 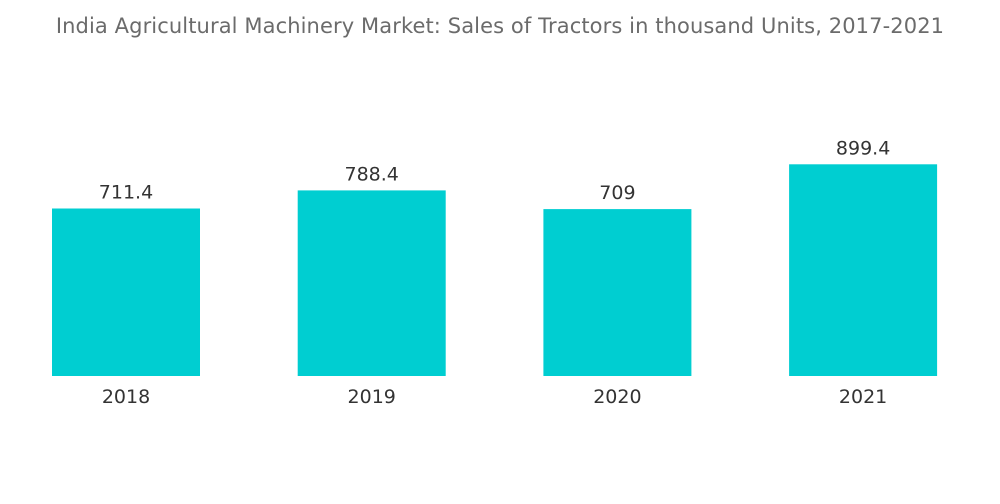 I want to click on value-label-2019: 788.4, so click(x=371, y=174).